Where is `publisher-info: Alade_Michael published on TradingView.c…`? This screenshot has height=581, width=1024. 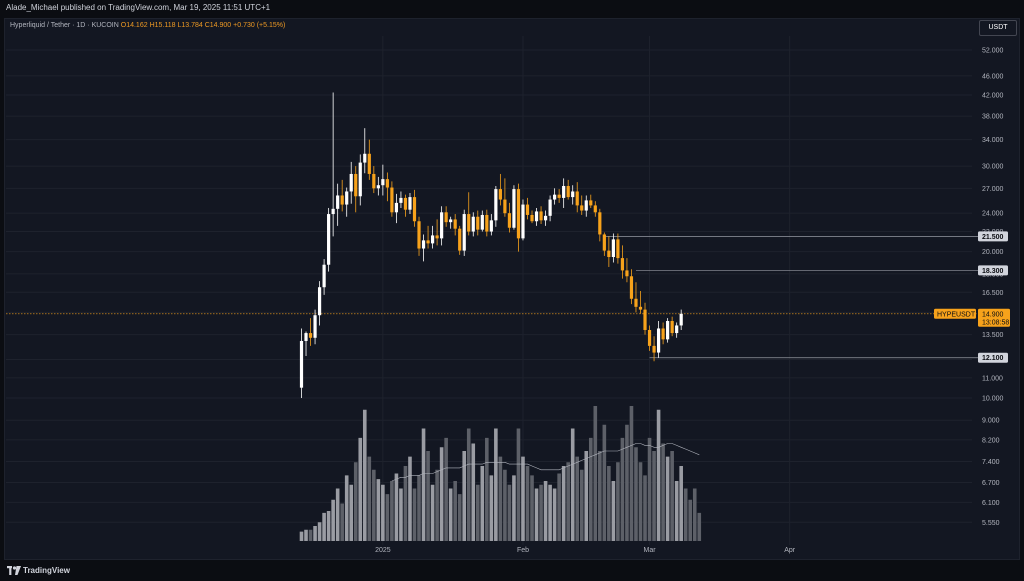 publisher-info: Alade_Michael published on TradingView.c… is located at coordinates (138, 7).